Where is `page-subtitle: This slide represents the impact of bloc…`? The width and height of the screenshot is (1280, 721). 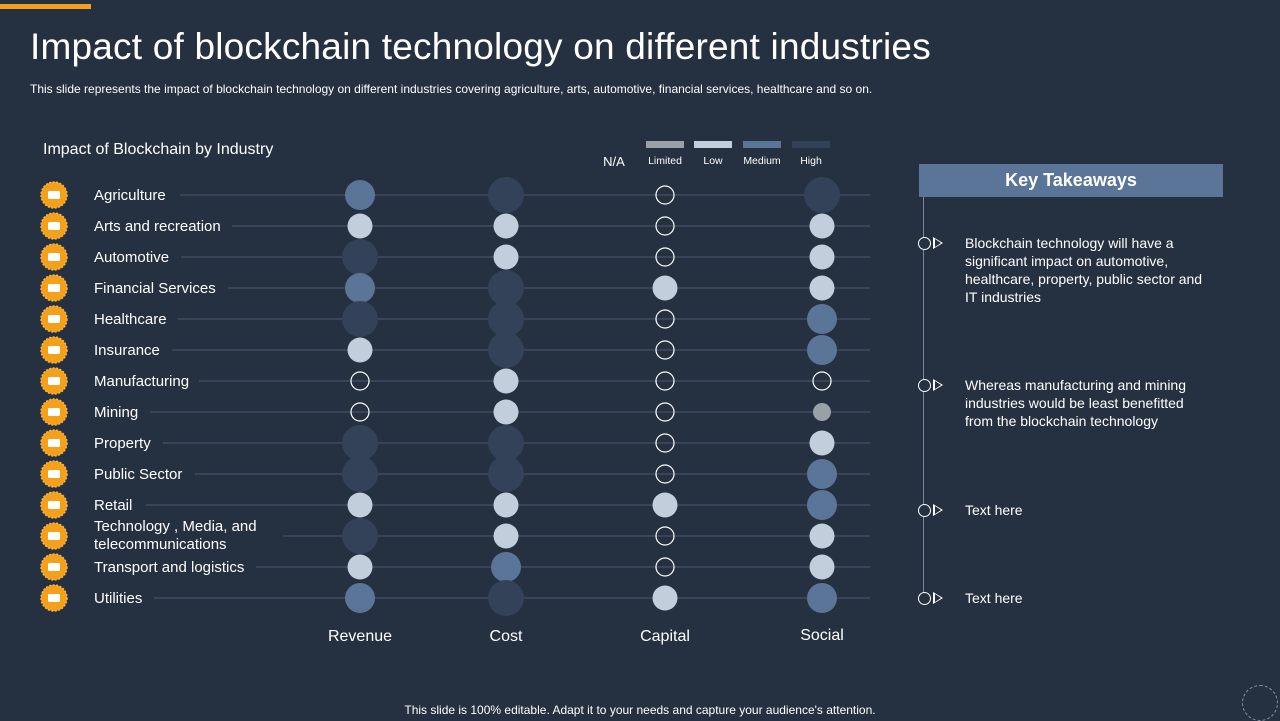
page-subtitle: This slide represents the impact of bloc… is located at coordinates (451, 89).